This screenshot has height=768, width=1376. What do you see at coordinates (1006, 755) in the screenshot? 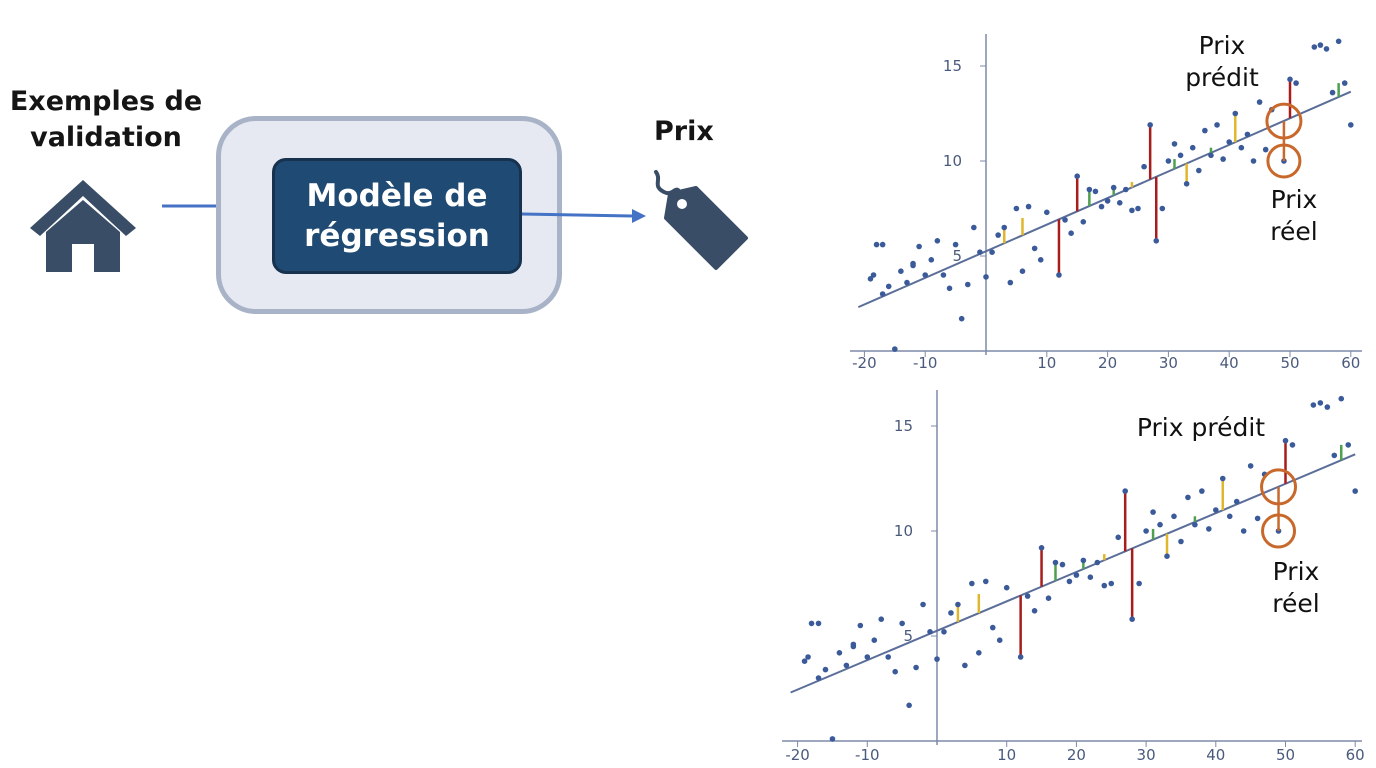
I see `x-tick-label-bottom: 10` at bounding box center [1006, 755].